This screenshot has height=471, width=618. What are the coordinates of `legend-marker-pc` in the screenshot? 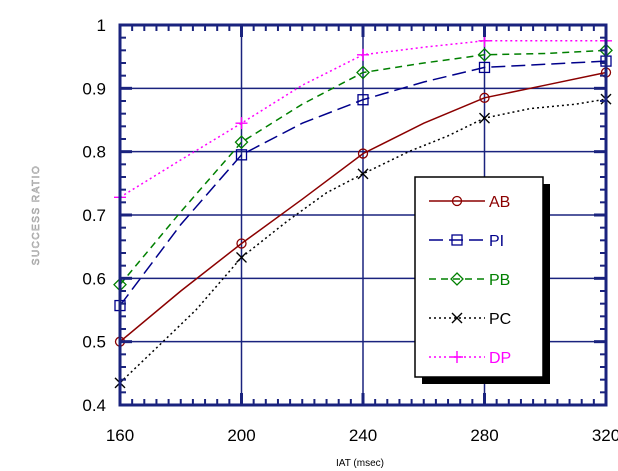 It's located at (457, 318).